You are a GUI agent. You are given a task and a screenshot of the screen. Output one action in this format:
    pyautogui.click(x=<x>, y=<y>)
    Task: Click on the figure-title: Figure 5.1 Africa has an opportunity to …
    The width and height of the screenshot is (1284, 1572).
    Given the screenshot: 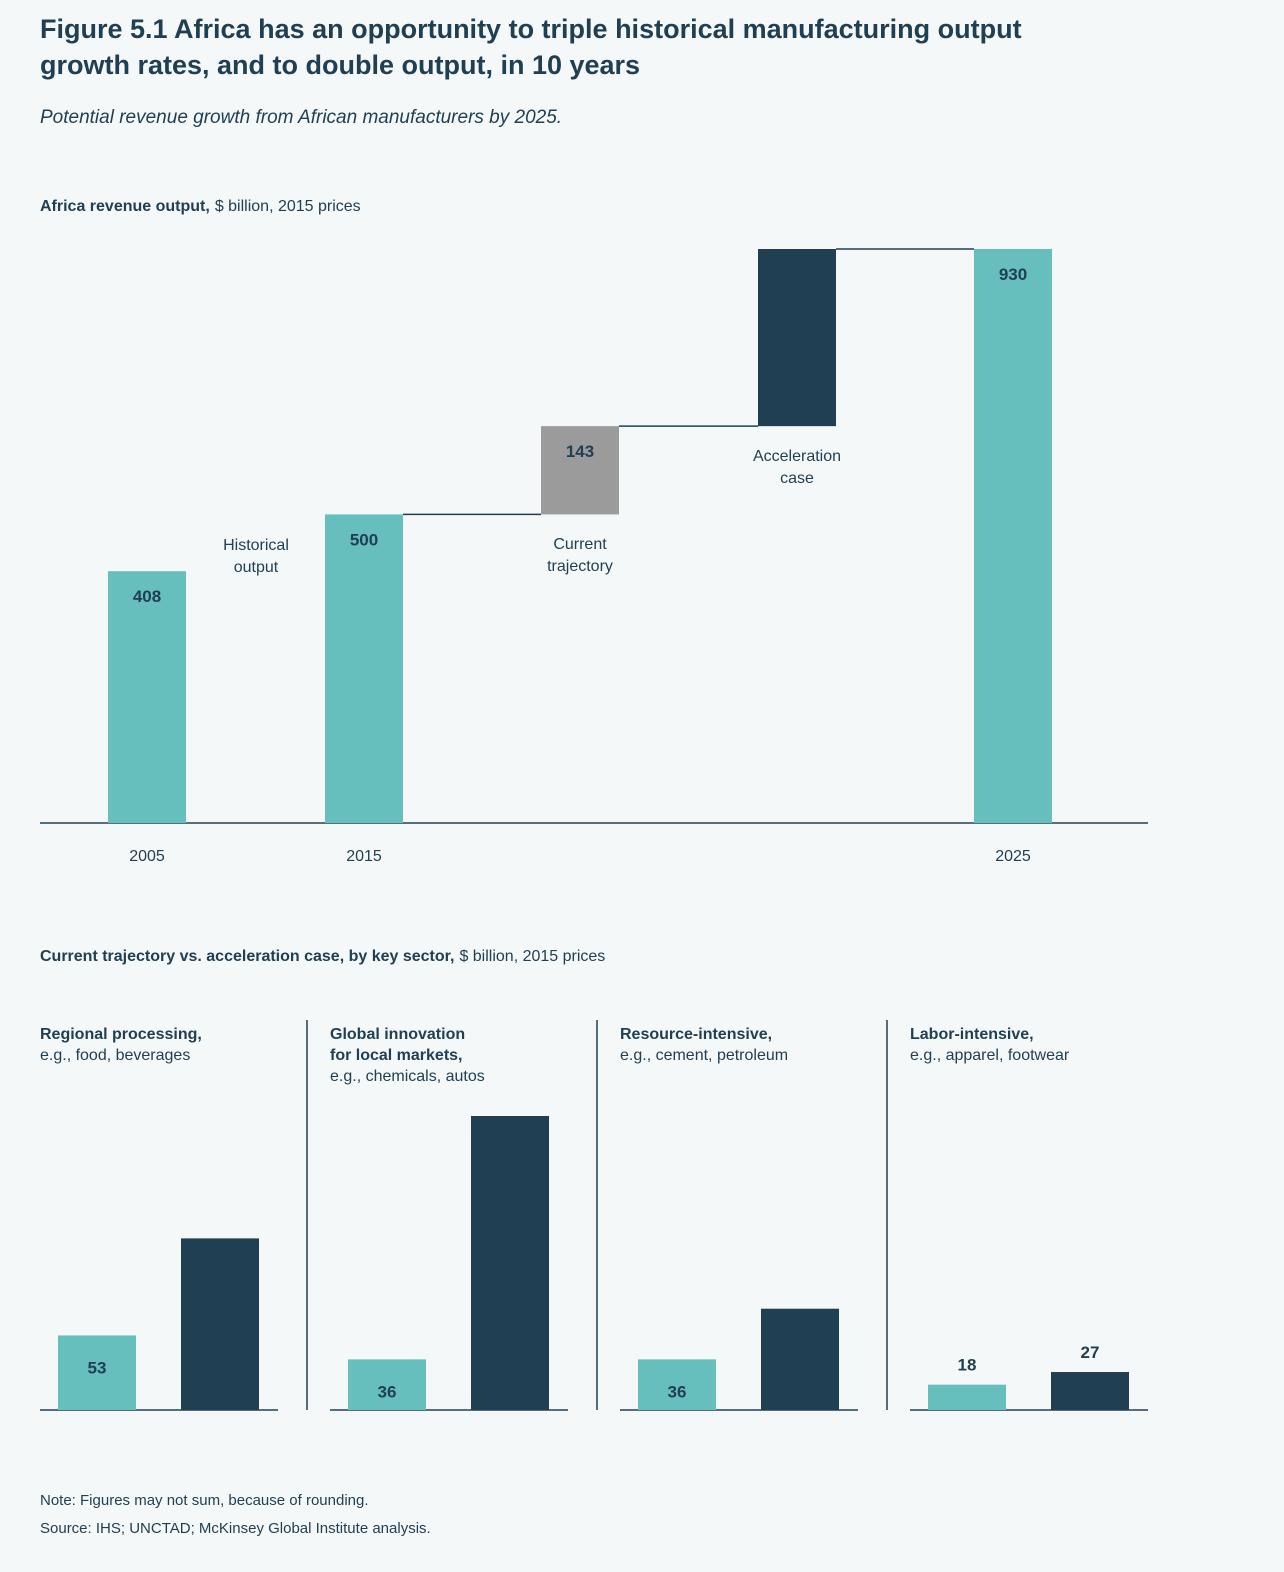 What is the action you would take?
    pyautogui.click(x=531, y=29)
    